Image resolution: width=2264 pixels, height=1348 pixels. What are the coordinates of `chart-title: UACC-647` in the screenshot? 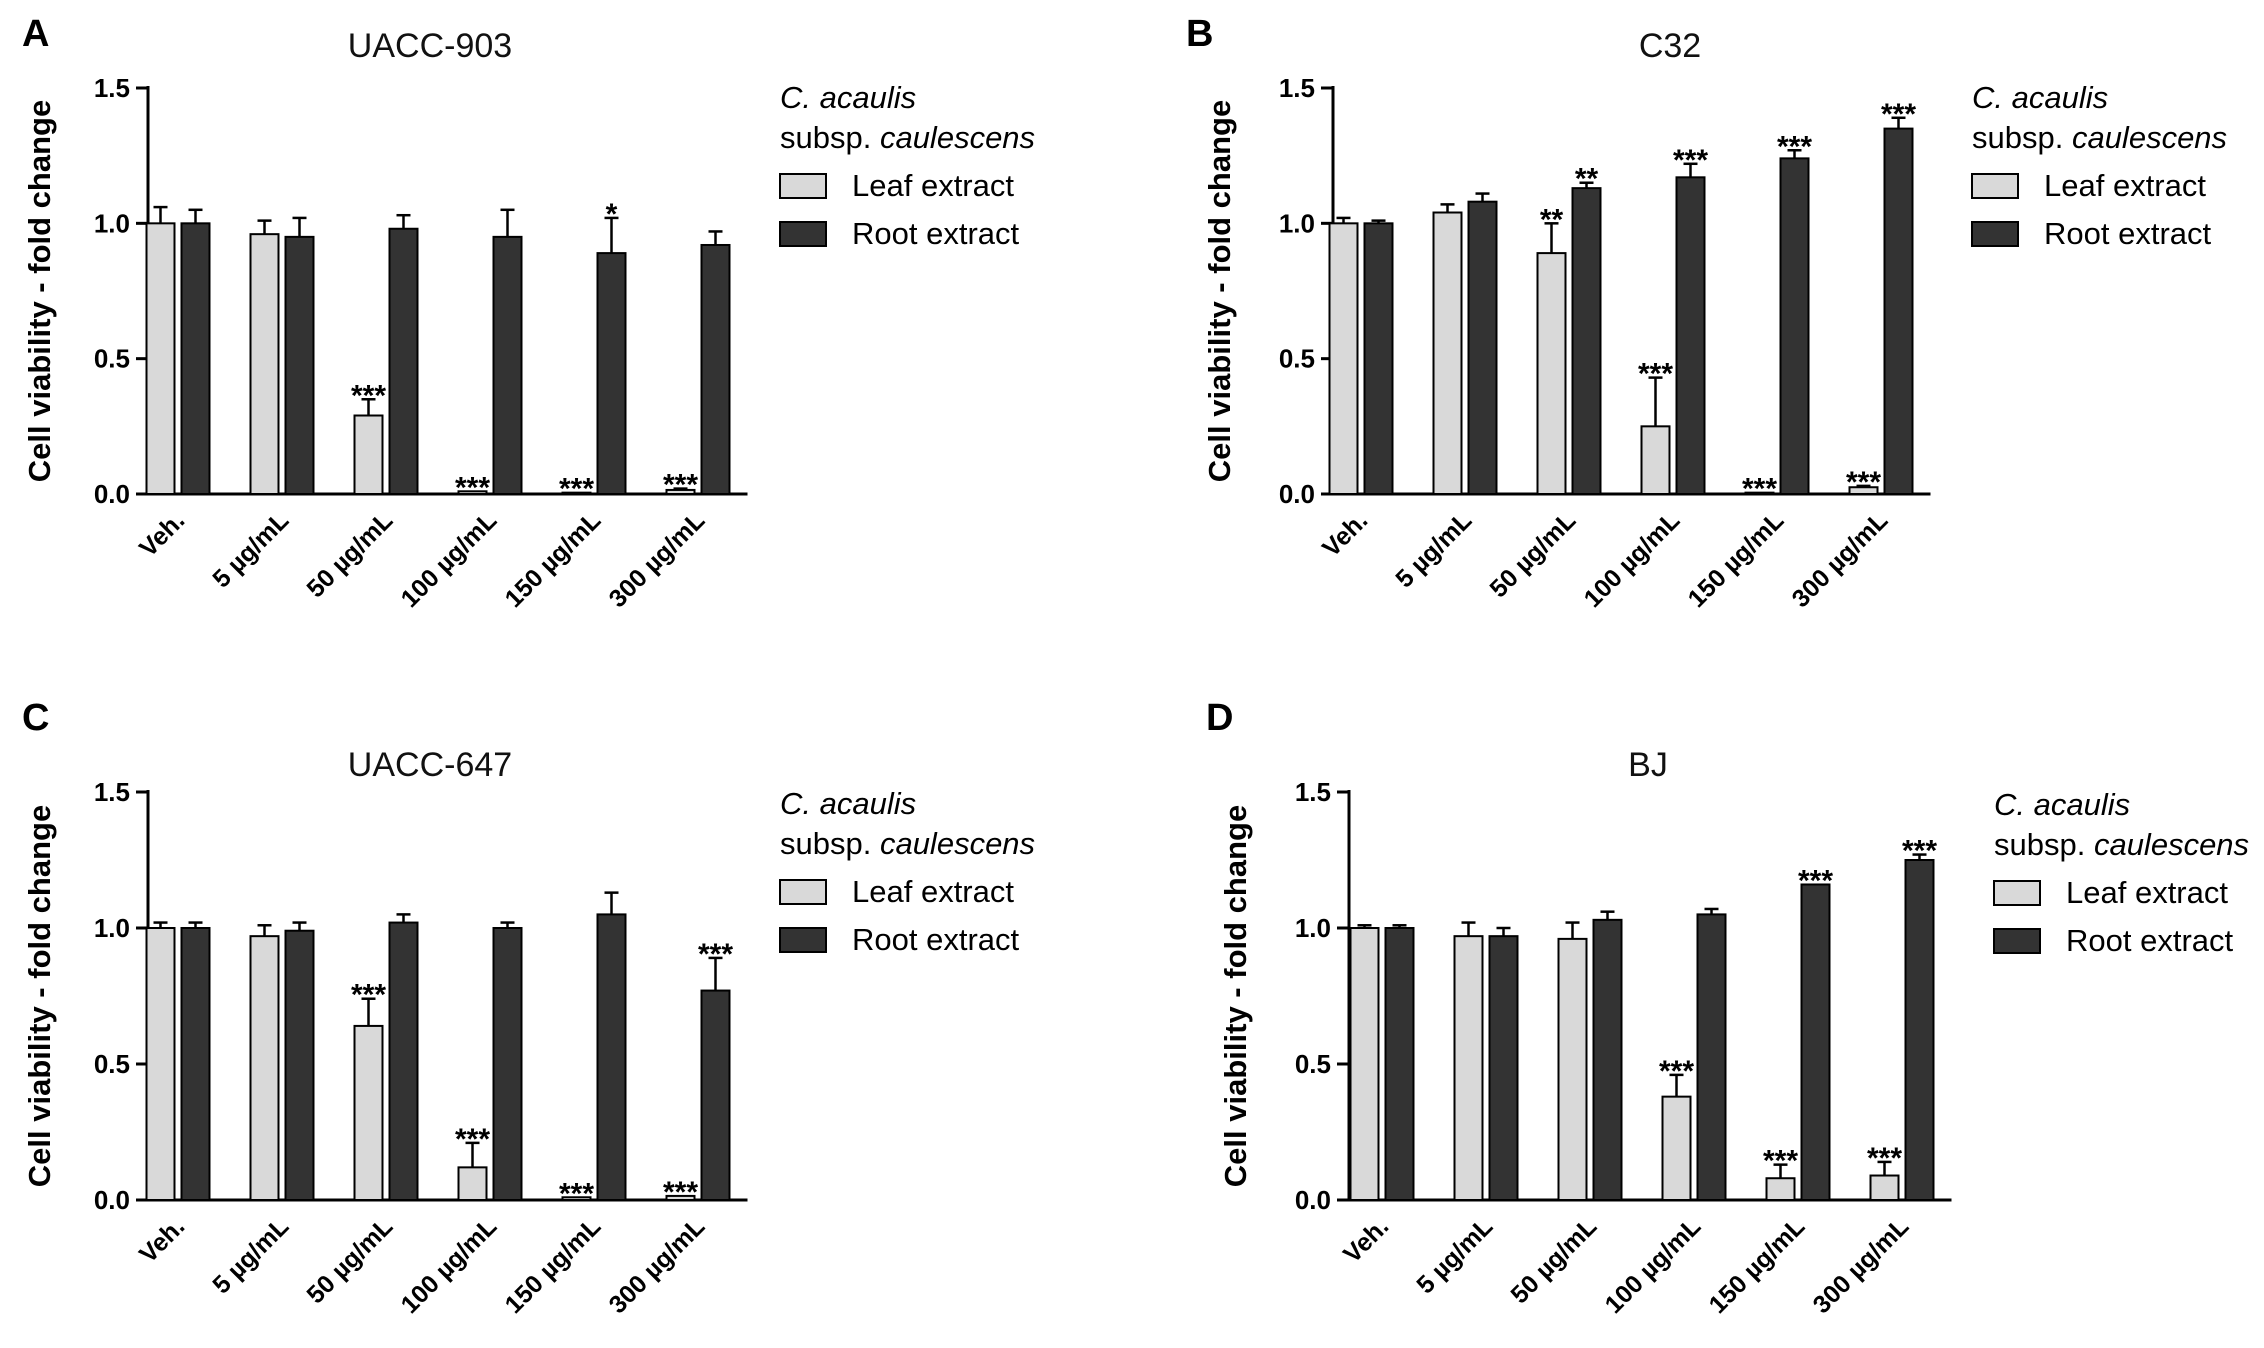 It's located at (430, 765).